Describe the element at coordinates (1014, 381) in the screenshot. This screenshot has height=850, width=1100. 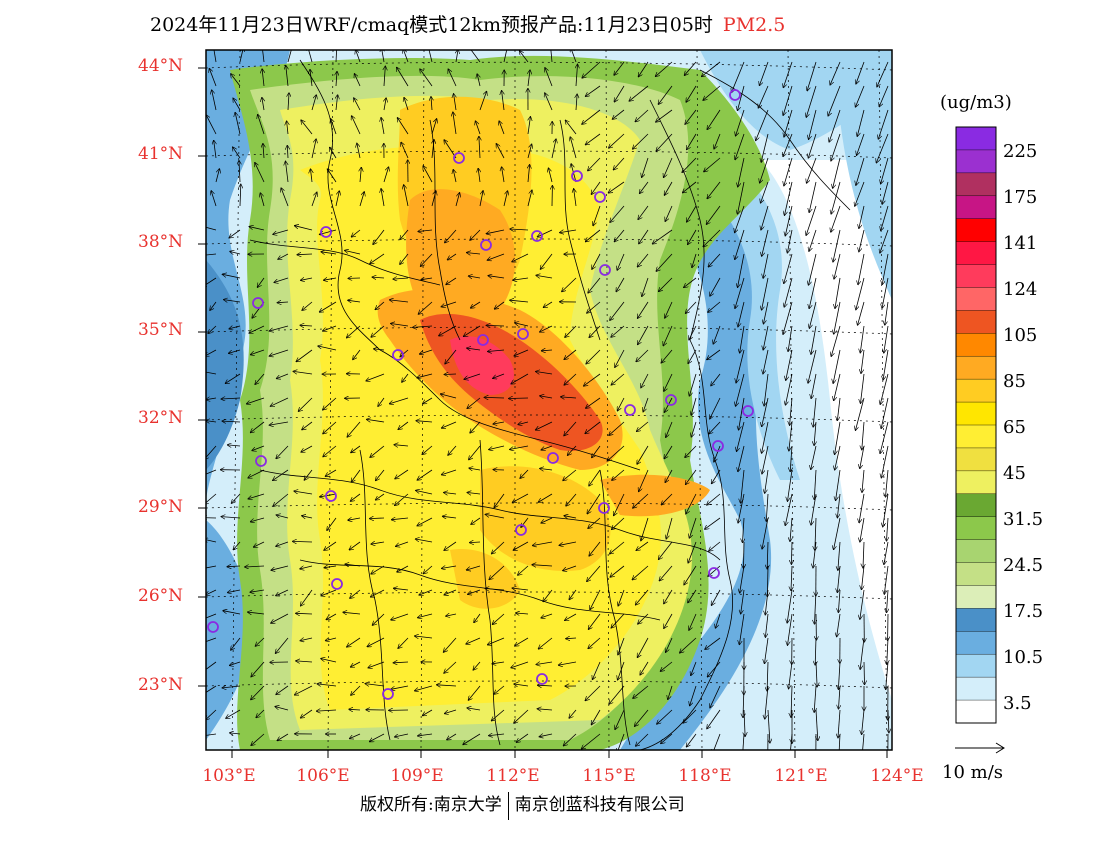
I see `legend-label: 85` at that location.